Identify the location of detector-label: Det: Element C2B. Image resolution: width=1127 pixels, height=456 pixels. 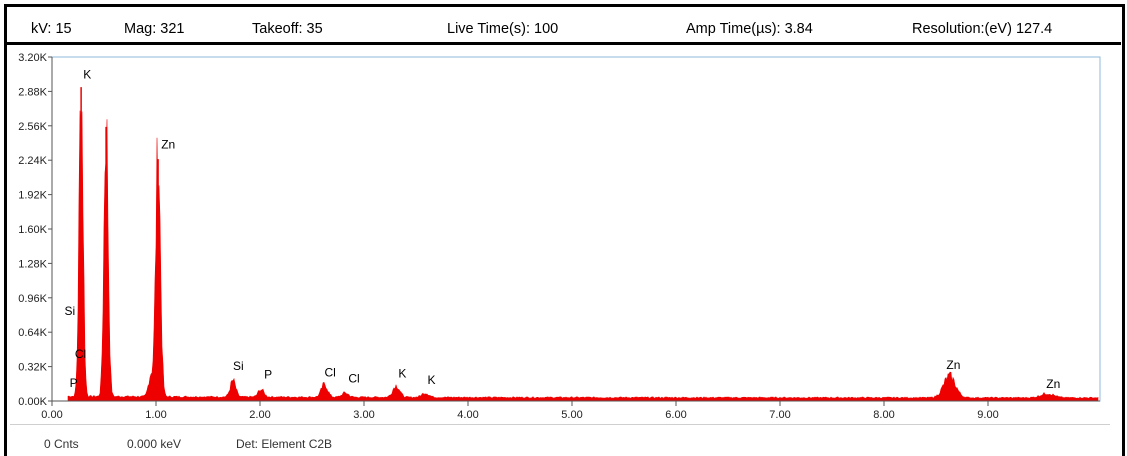
(284, 444).